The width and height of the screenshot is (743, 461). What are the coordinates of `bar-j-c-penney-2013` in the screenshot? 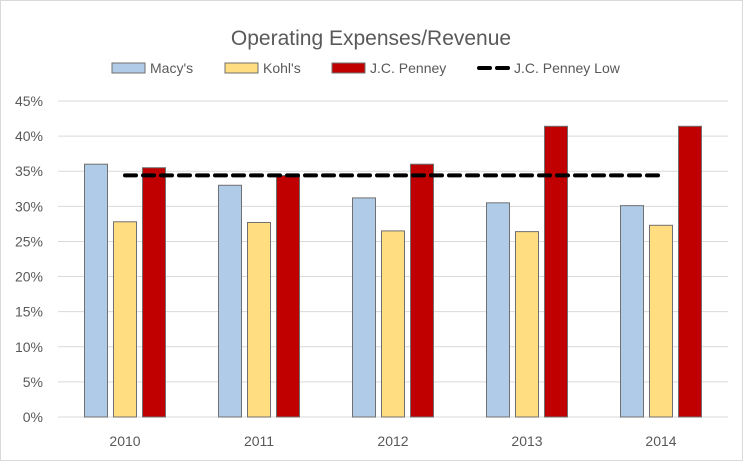 It's located at (556, 271).